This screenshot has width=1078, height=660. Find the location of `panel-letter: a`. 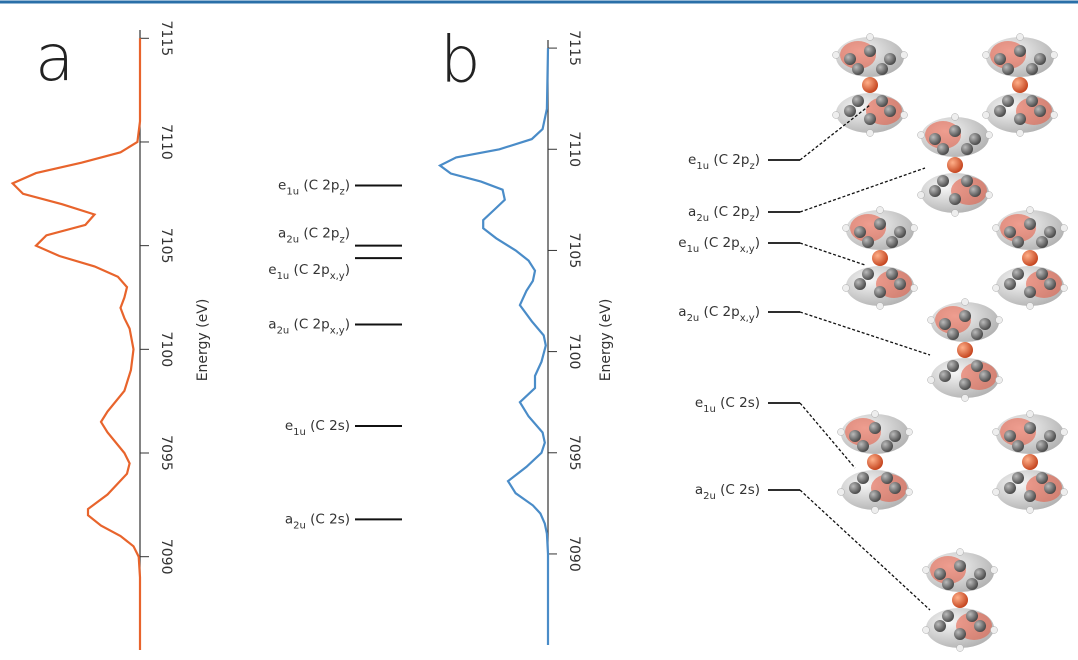

panel-letter: a is located at coordinates (54, 59).